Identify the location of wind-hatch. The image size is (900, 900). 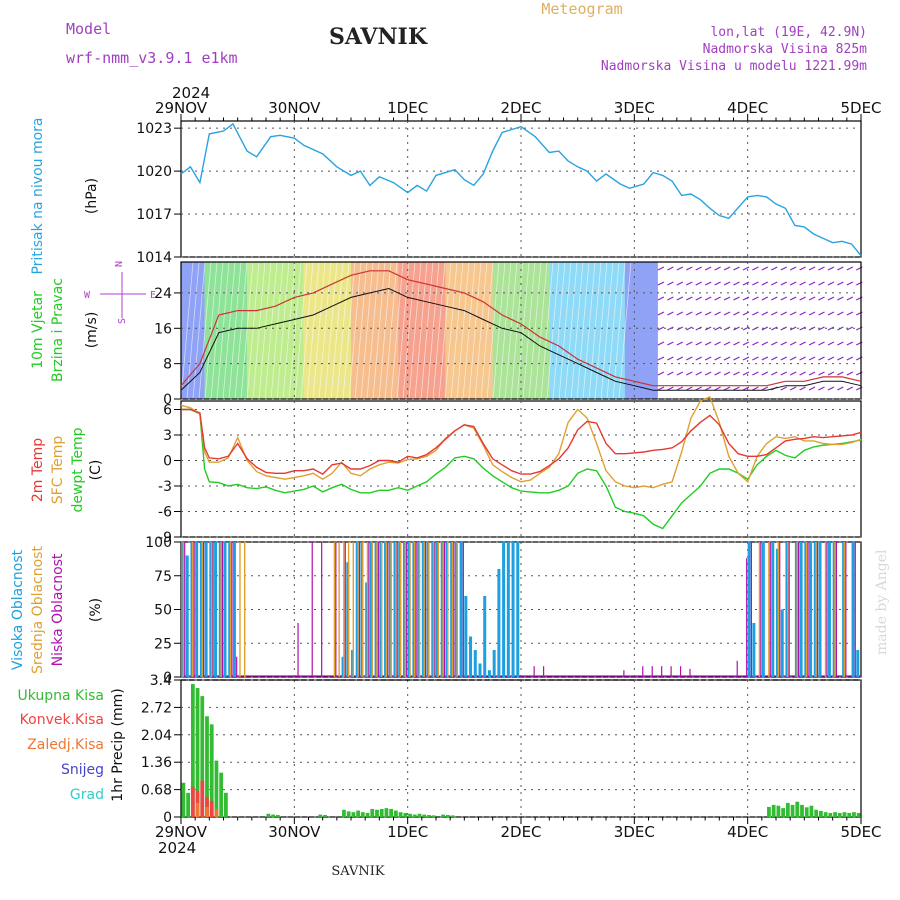
(406, 330).